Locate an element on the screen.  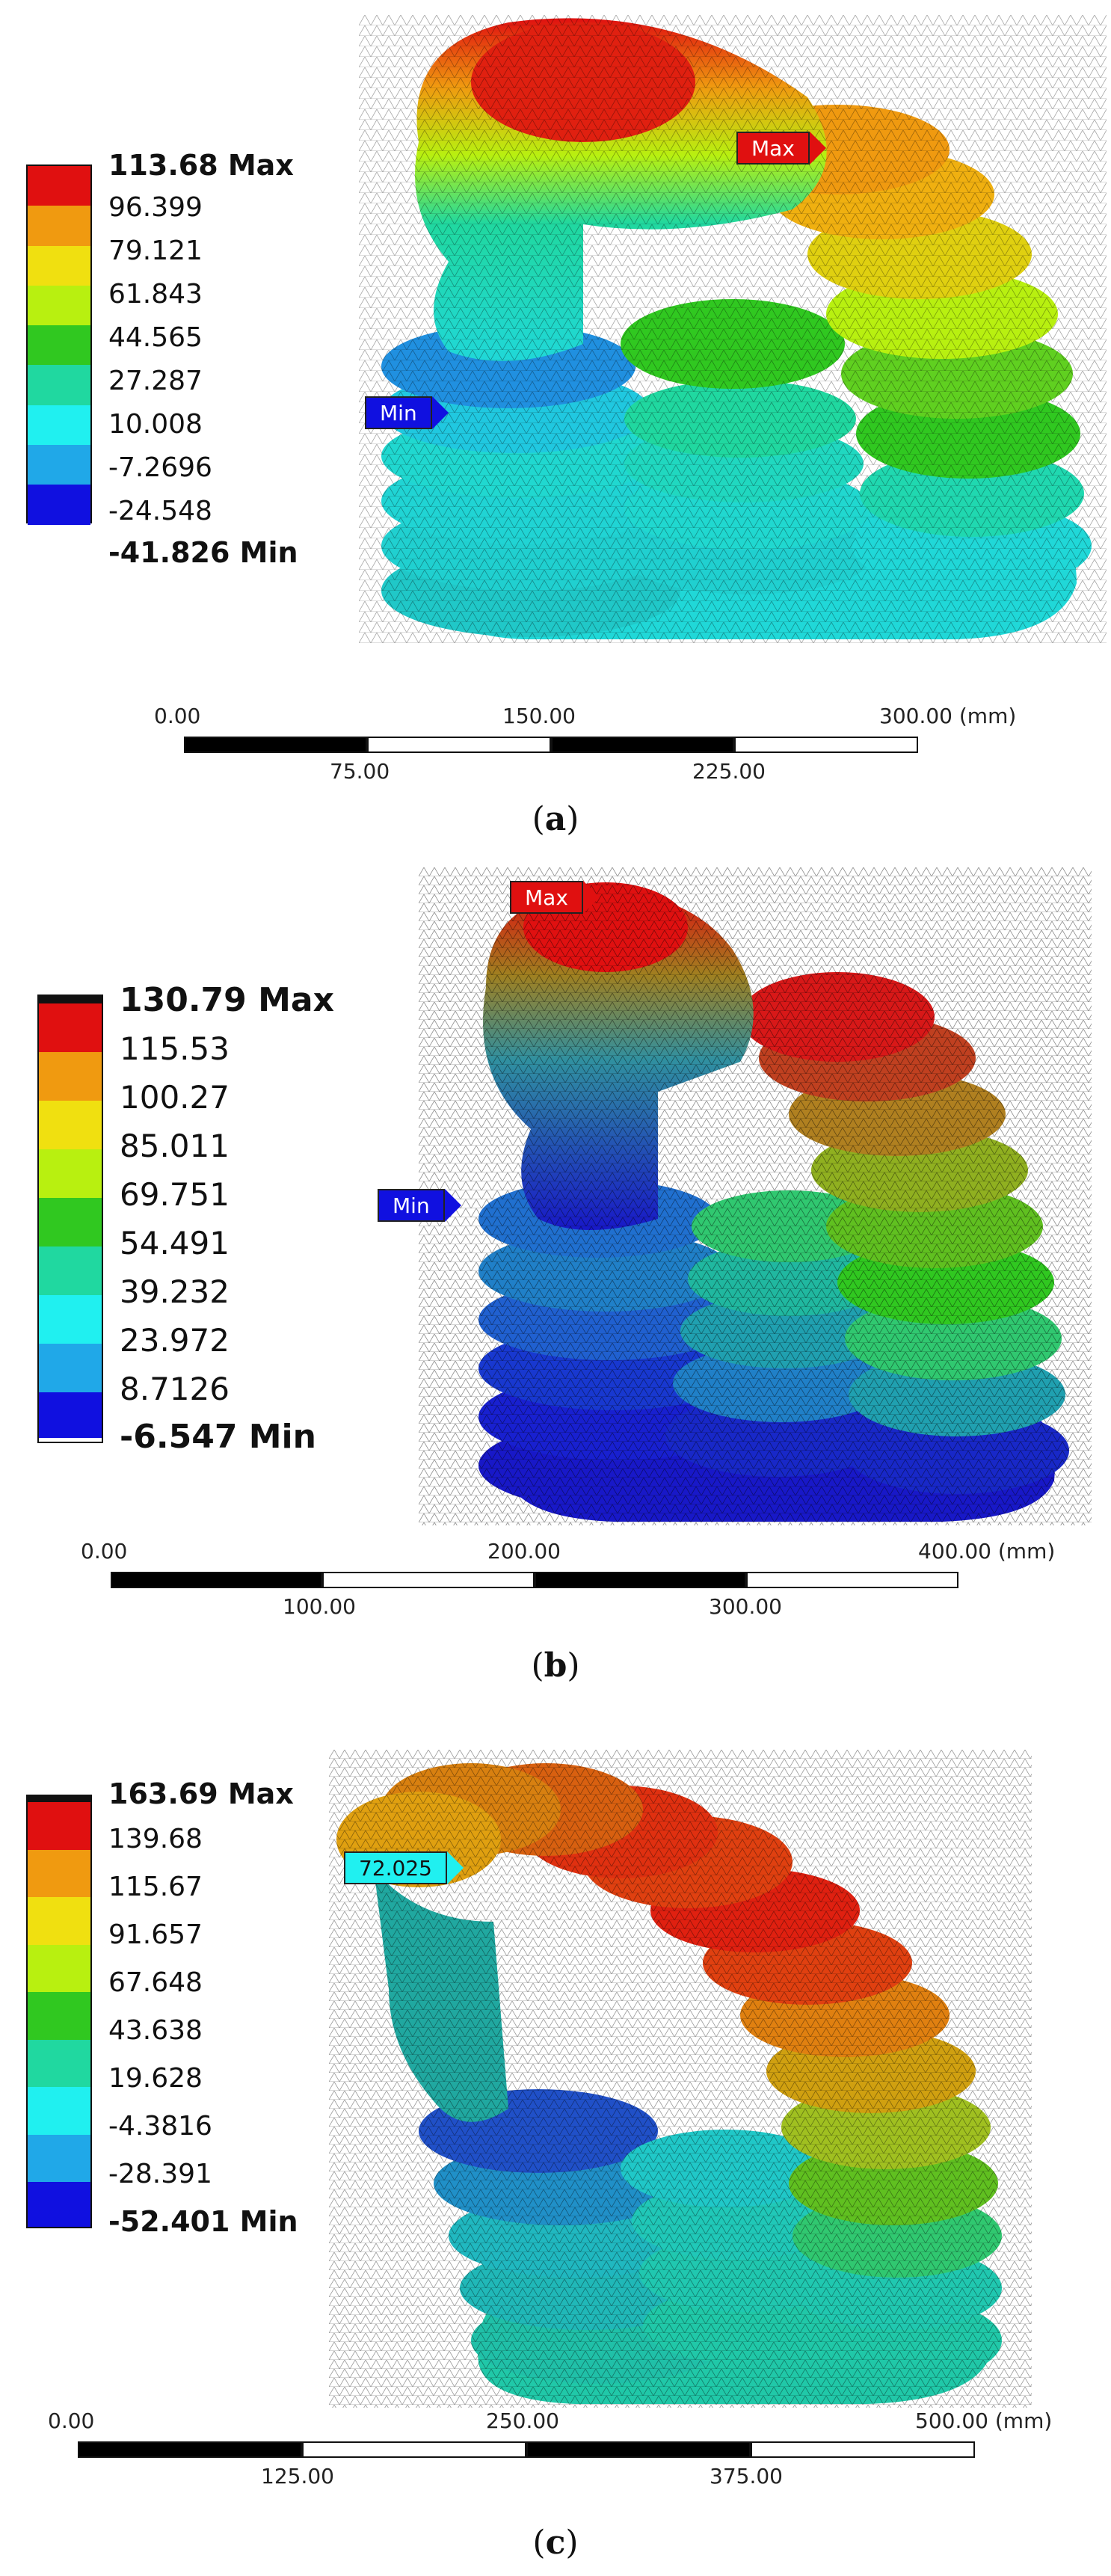
legend-label: 100.27 is located at coordinates (175, 1097).